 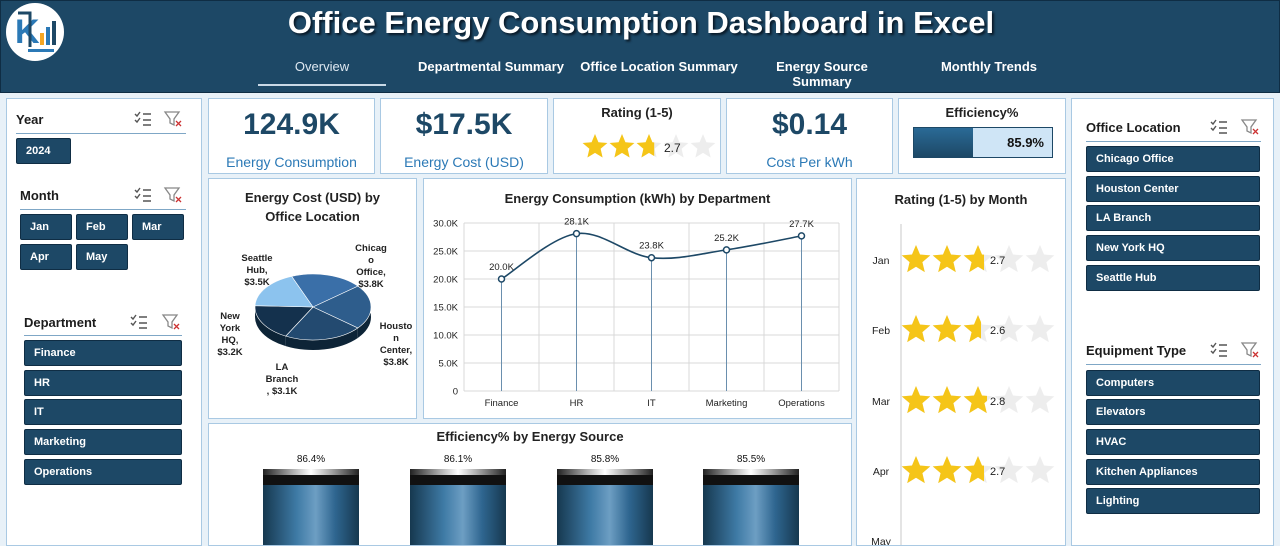 I want to click on x-tick-label: HR, so click(x=577, y=403).